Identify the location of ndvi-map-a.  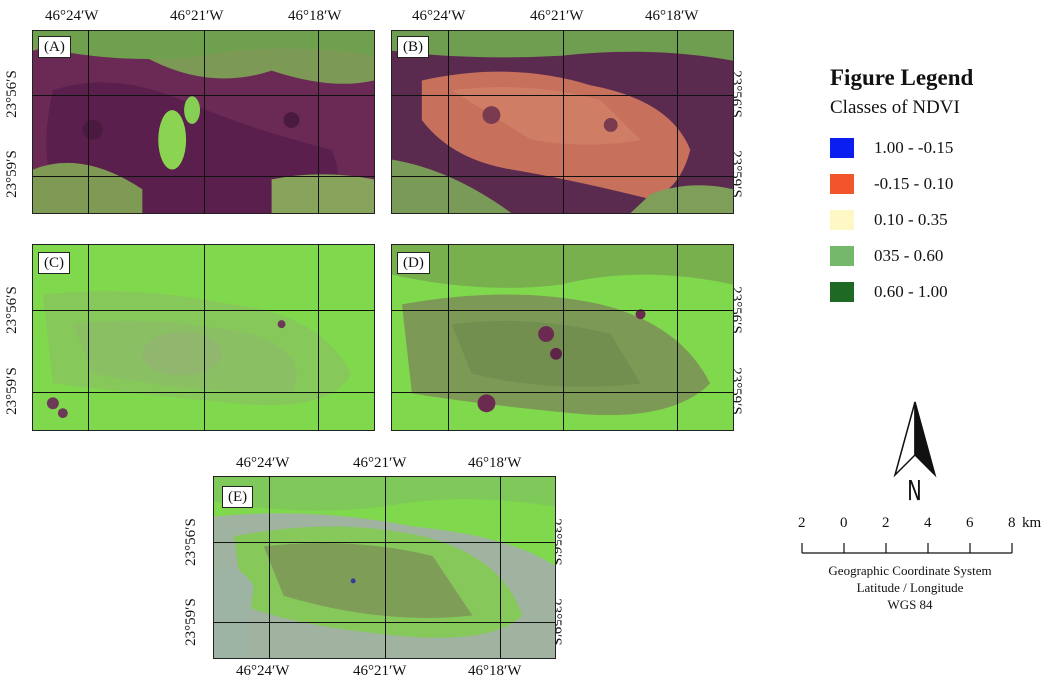
(203, 122).